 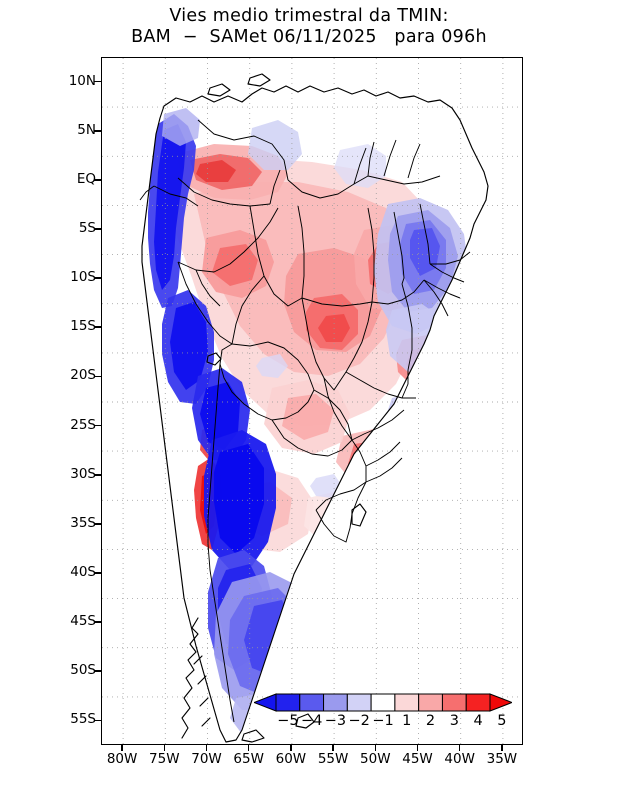 I want to click on colorbar-tick-label: 2, so click(x=430, y=721).